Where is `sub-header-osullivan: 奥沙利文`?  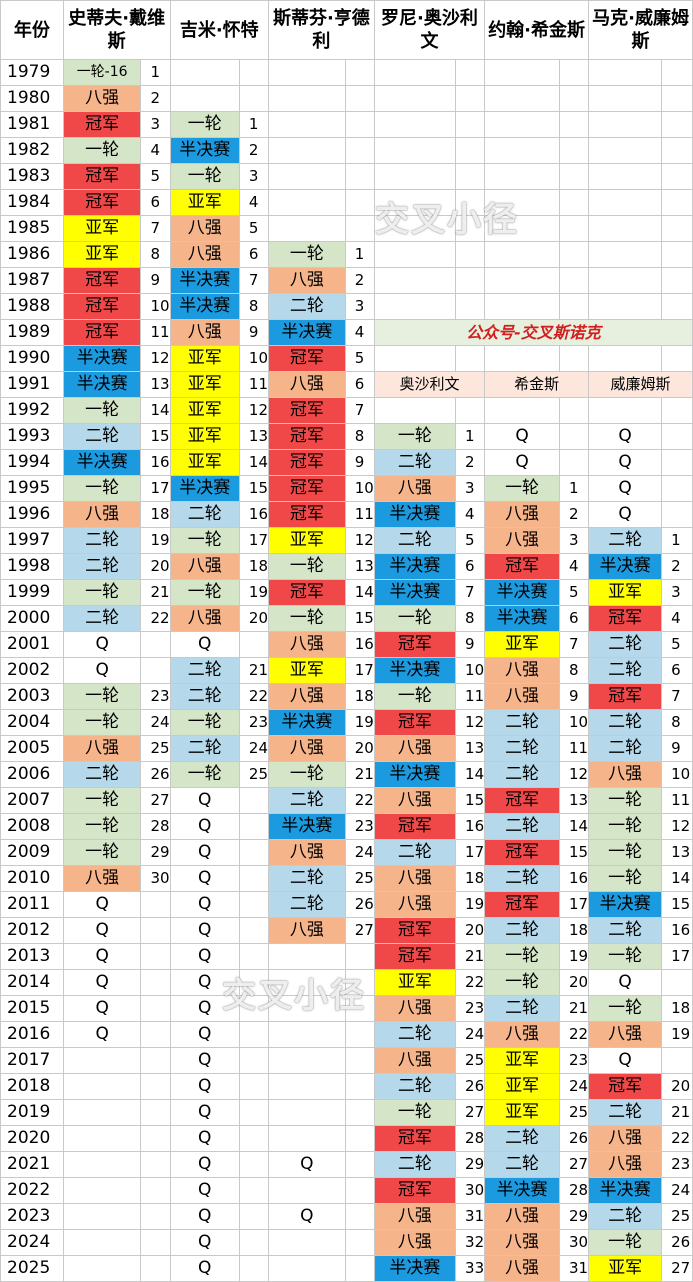 sub-header-osullivan: 奥沙利文 is located at coordinates (429, 384).